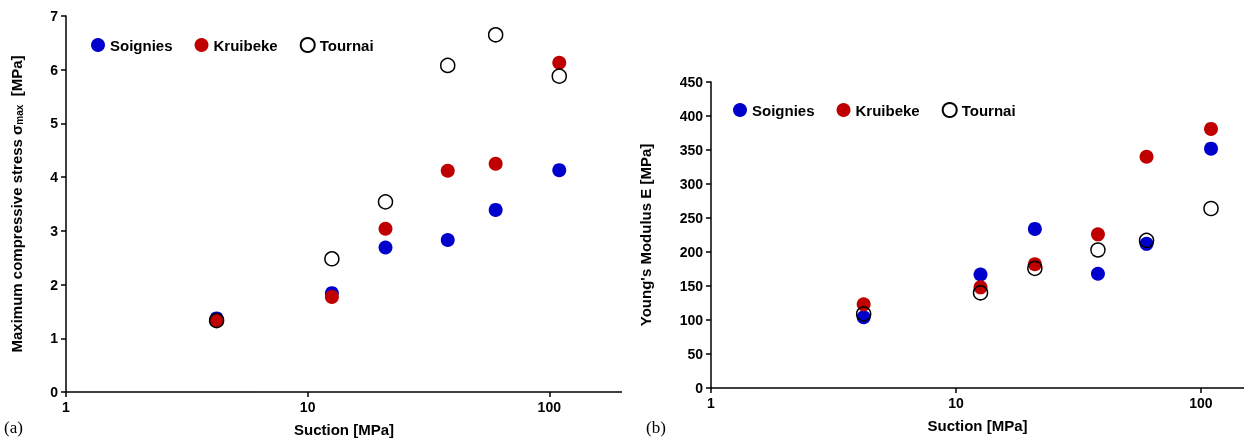 This screenshot has height=444, width=1244. What do you see at coordinates (691, 116) in the screenshot?
I see `y-tick-label: 400` at bounding box center [691, 116].